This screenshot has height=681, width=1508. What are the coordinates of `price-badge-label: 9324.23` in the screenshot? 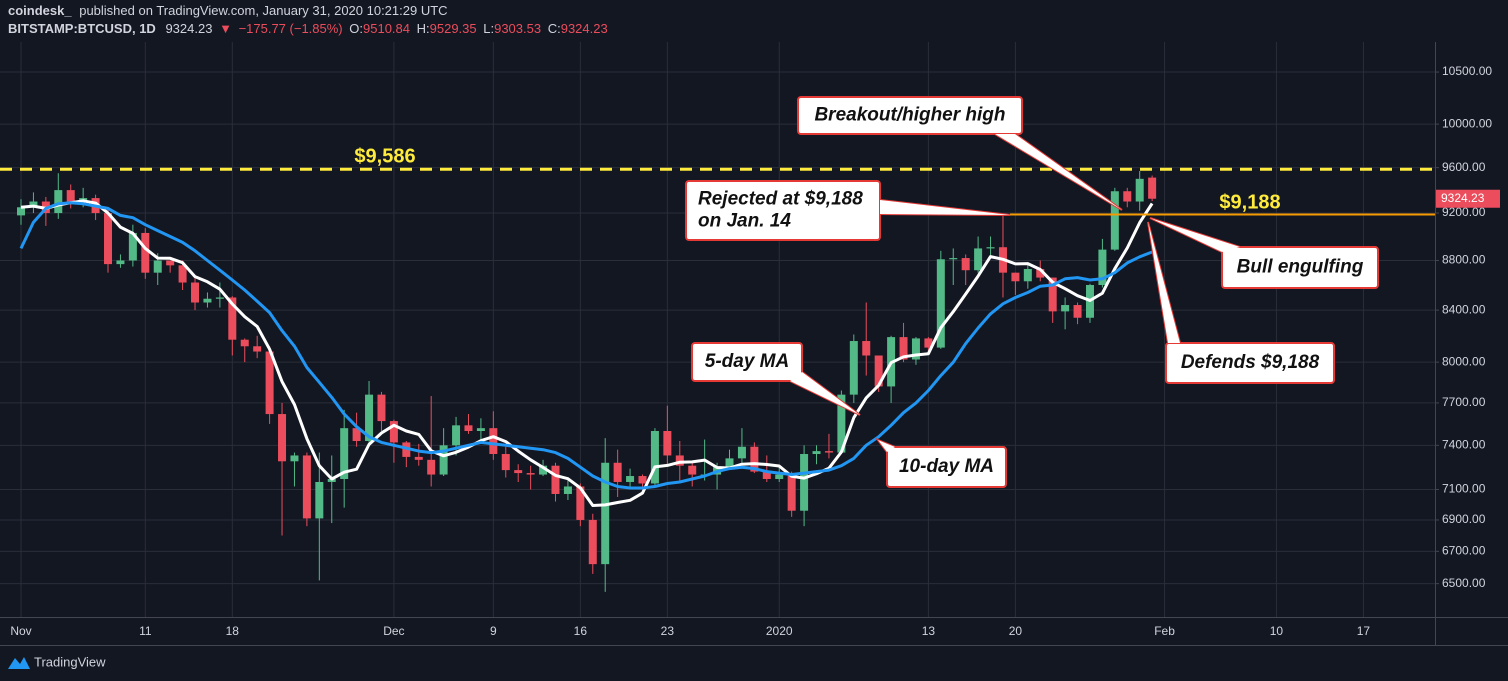 It's located at (1463, 198).